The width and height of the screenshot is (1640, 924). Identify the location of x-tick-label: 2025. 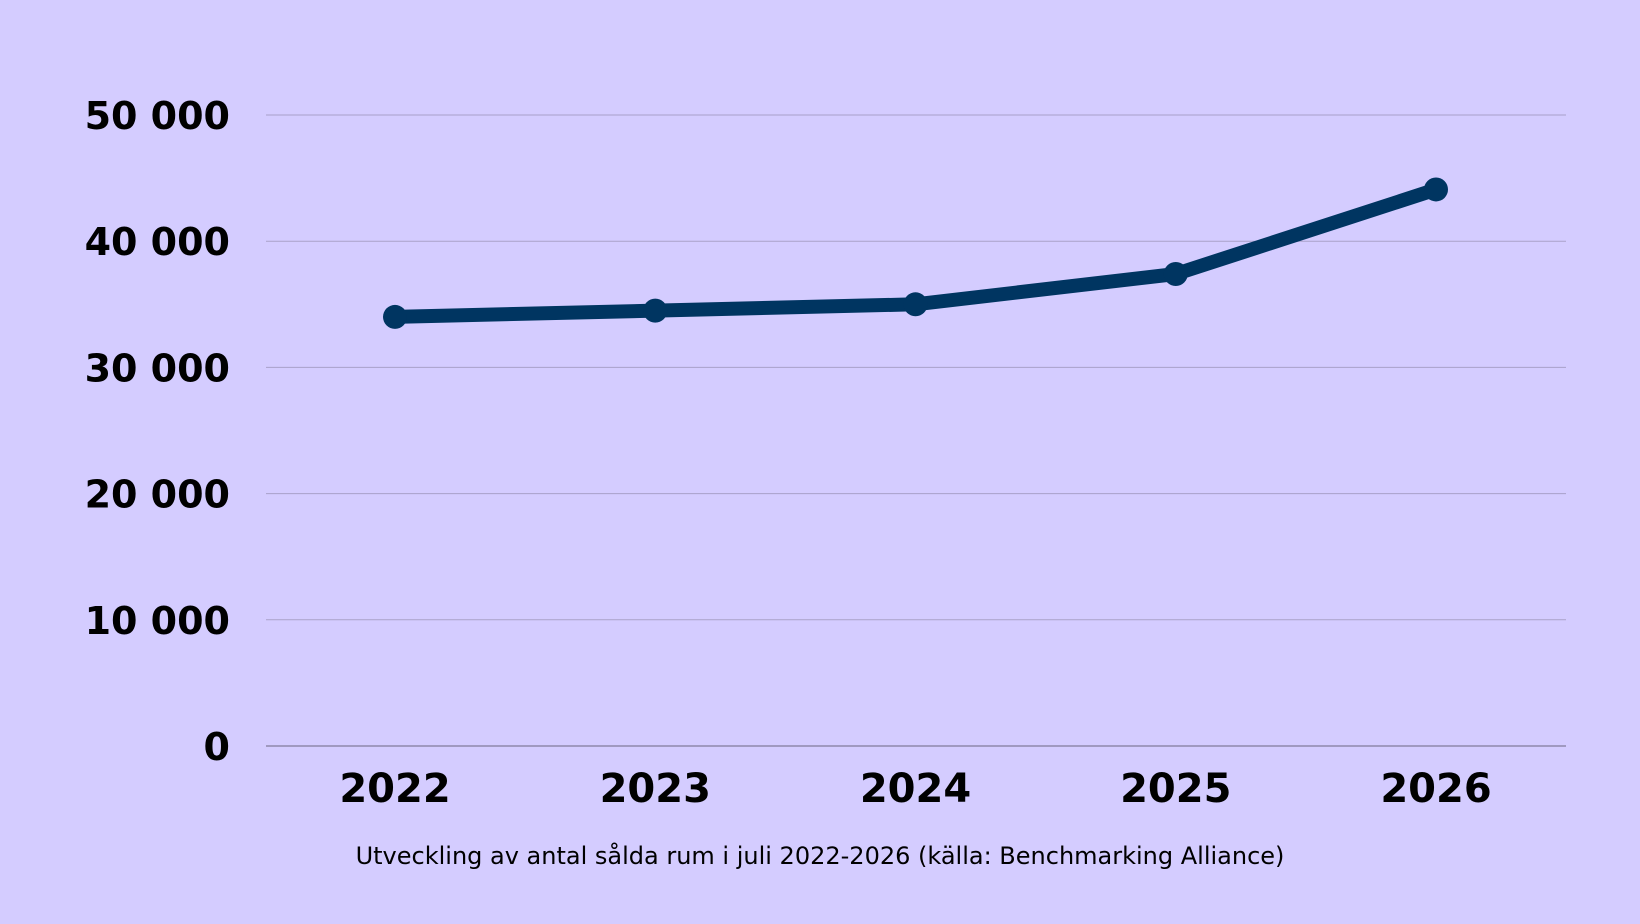
(1175, 789).